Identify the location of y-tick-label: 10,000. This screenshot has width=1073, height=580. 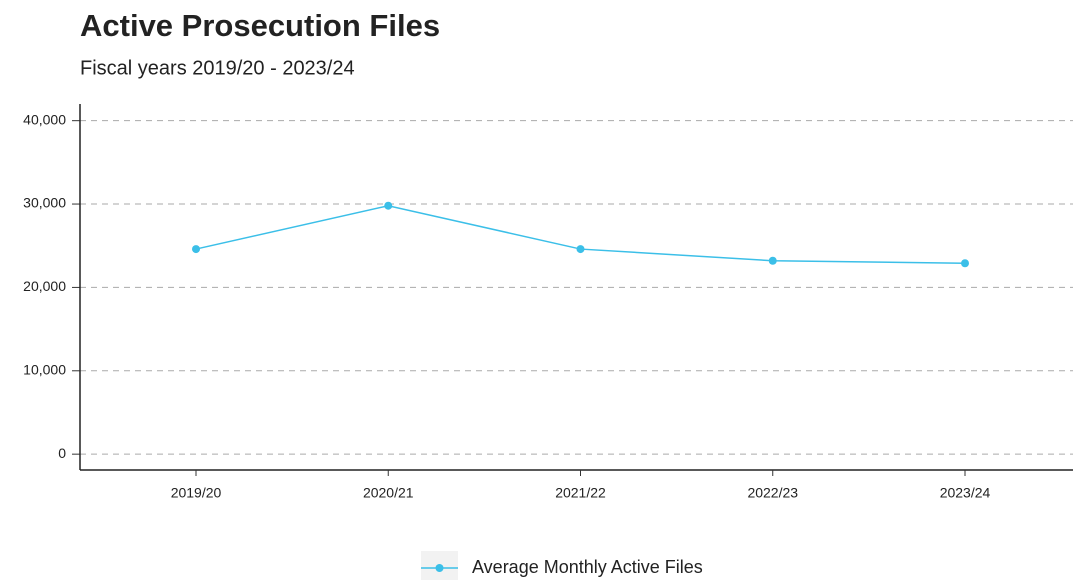
(44, 369).